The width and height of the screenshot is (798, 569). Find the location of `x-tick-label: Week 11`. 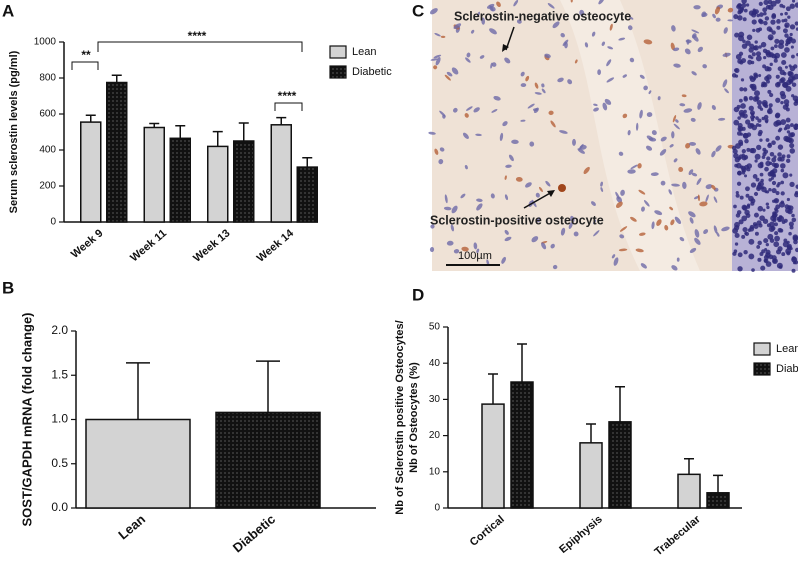

x-tick-label: Week 11 is located at coordinates (148, 245).